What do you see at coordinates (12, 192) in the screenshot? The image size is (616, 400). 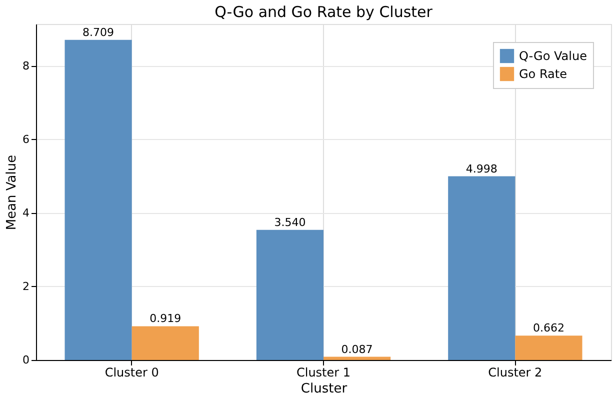 I see `y-axis-title: Mean Value` at bounding box center [12, 192].